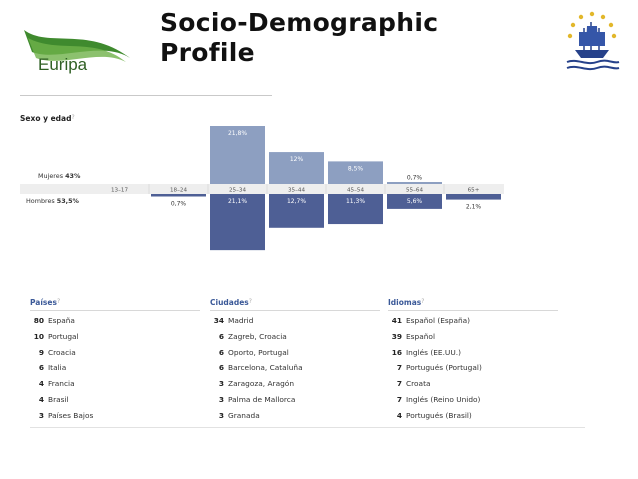 This screenshot has width=638, height=479. I want to click on item-count: 10, so click(38, 336).